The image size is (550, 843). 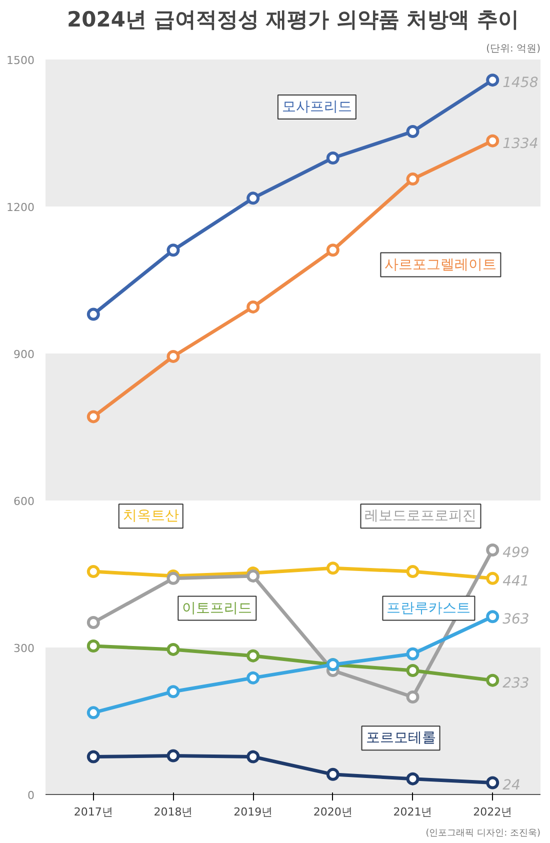 What do you see at coordinates (253, 812) in the screenshot?
I see `x-tick-label: 2019년` at bounding box center [253, 812].